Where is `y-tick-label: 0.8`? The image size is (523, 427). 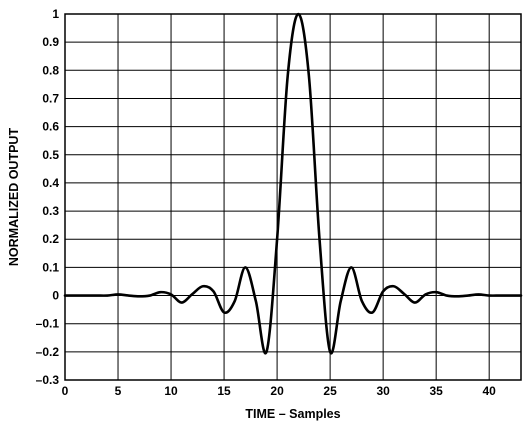
y-tick-label: 0.8 is located at coordinates (50, 70).